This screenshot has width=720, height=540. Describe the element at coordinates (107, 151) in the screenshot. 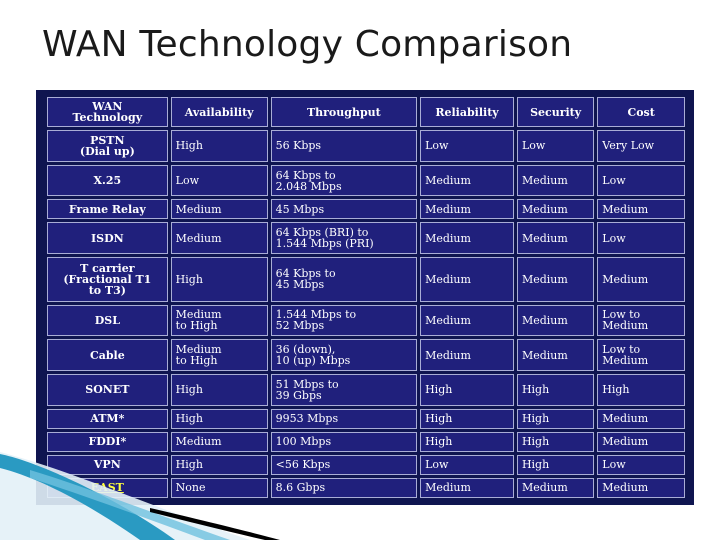

I see `cell-text: (Dial up)` at that location.